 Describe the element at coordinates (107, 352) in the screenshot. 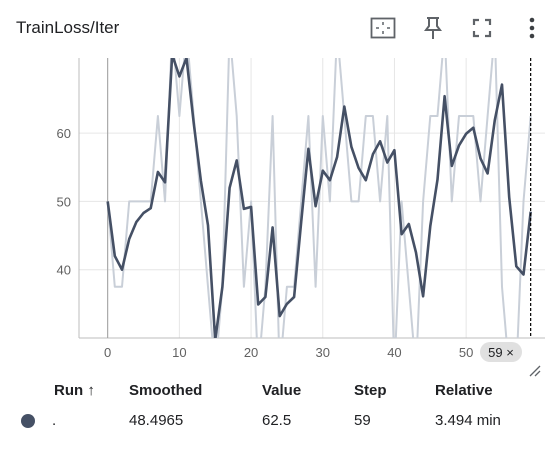

I see `x-tick-label: 0` at that location.